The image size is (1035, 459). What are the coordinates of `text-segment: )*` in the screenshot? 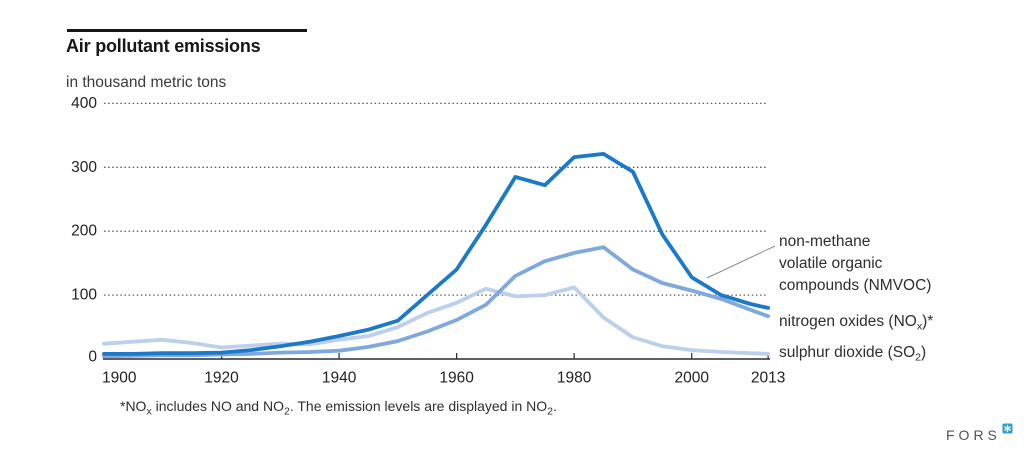 It's located at (928, 321).